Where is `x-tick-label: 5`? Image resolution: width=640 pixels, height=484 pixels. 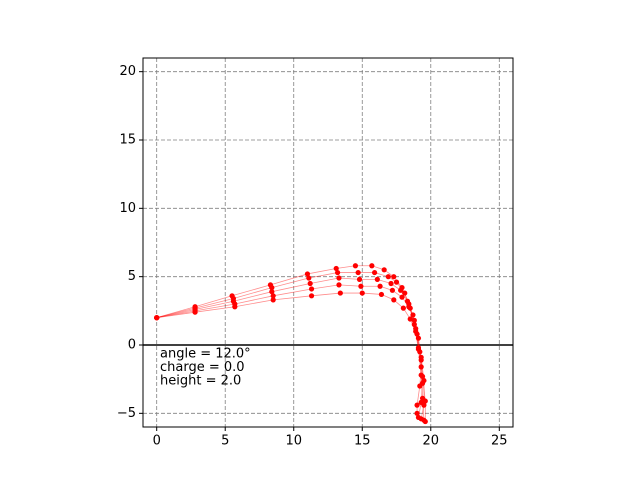
x-tick-label: 5 is located at coordinates (225, 441).